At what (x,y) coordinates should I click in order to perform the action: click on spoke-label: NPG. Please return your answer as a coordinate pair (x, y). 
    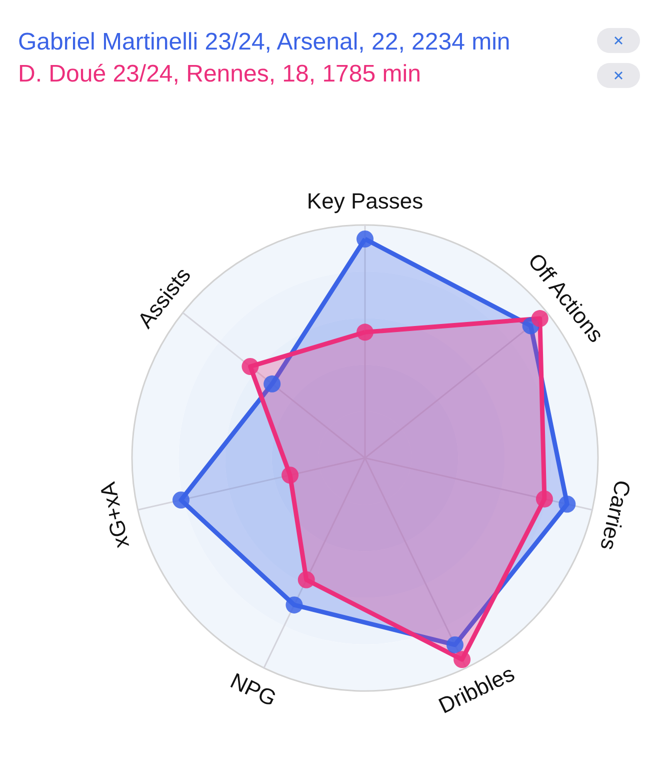
    Looking at the image, I should click on (253, 690).